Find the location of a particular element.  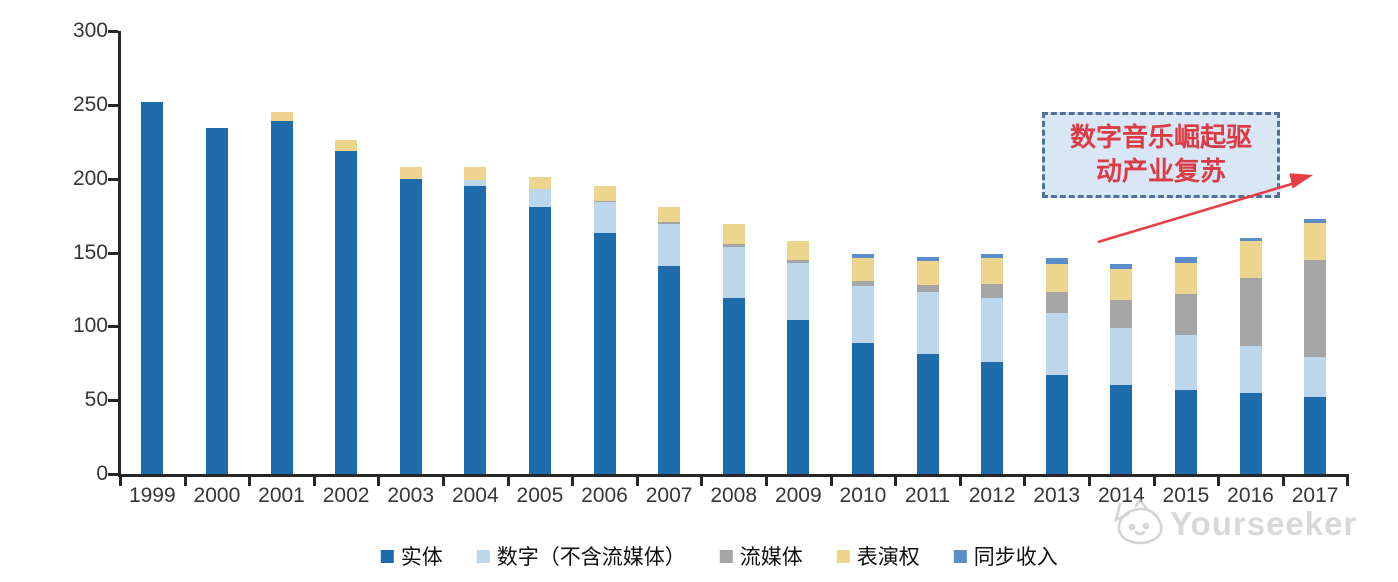

x-axis-label: 2015 is located at coordinates (1186, 495).